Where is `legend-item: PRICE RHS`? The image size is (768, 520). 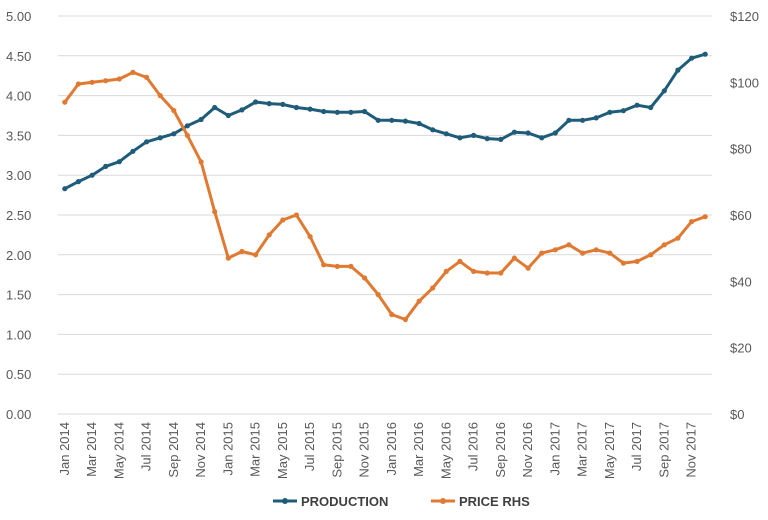
legend-item: PRICE RHS is located at coordinates (480, 501).